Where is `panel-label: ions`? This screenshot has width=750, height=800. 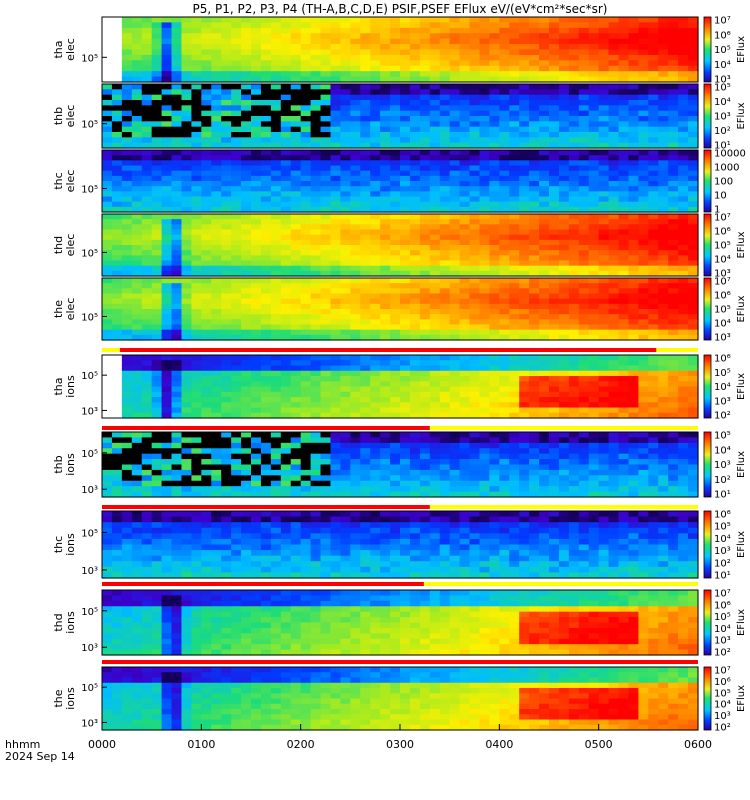 panel-label: ions is located at coordinates (70, 386).